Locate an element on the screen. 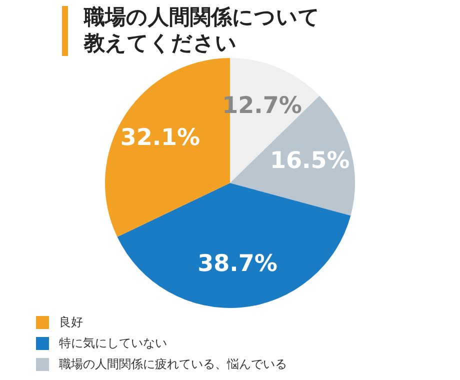 This screenshot has width=460, height=380. legend-label: 特に気にしていない is located at coordinates (113, 343).